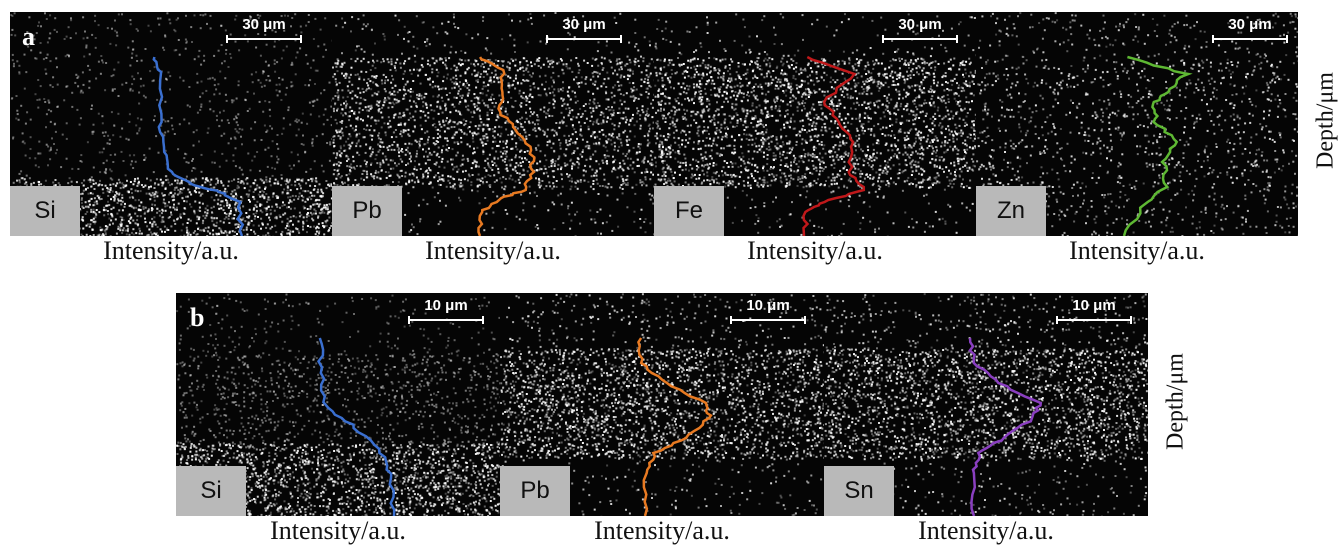 The height and width of the screenshot is (548, 1341). I want to click on eds-map-b-sn: 10 μm Sn, so click(986, 404).